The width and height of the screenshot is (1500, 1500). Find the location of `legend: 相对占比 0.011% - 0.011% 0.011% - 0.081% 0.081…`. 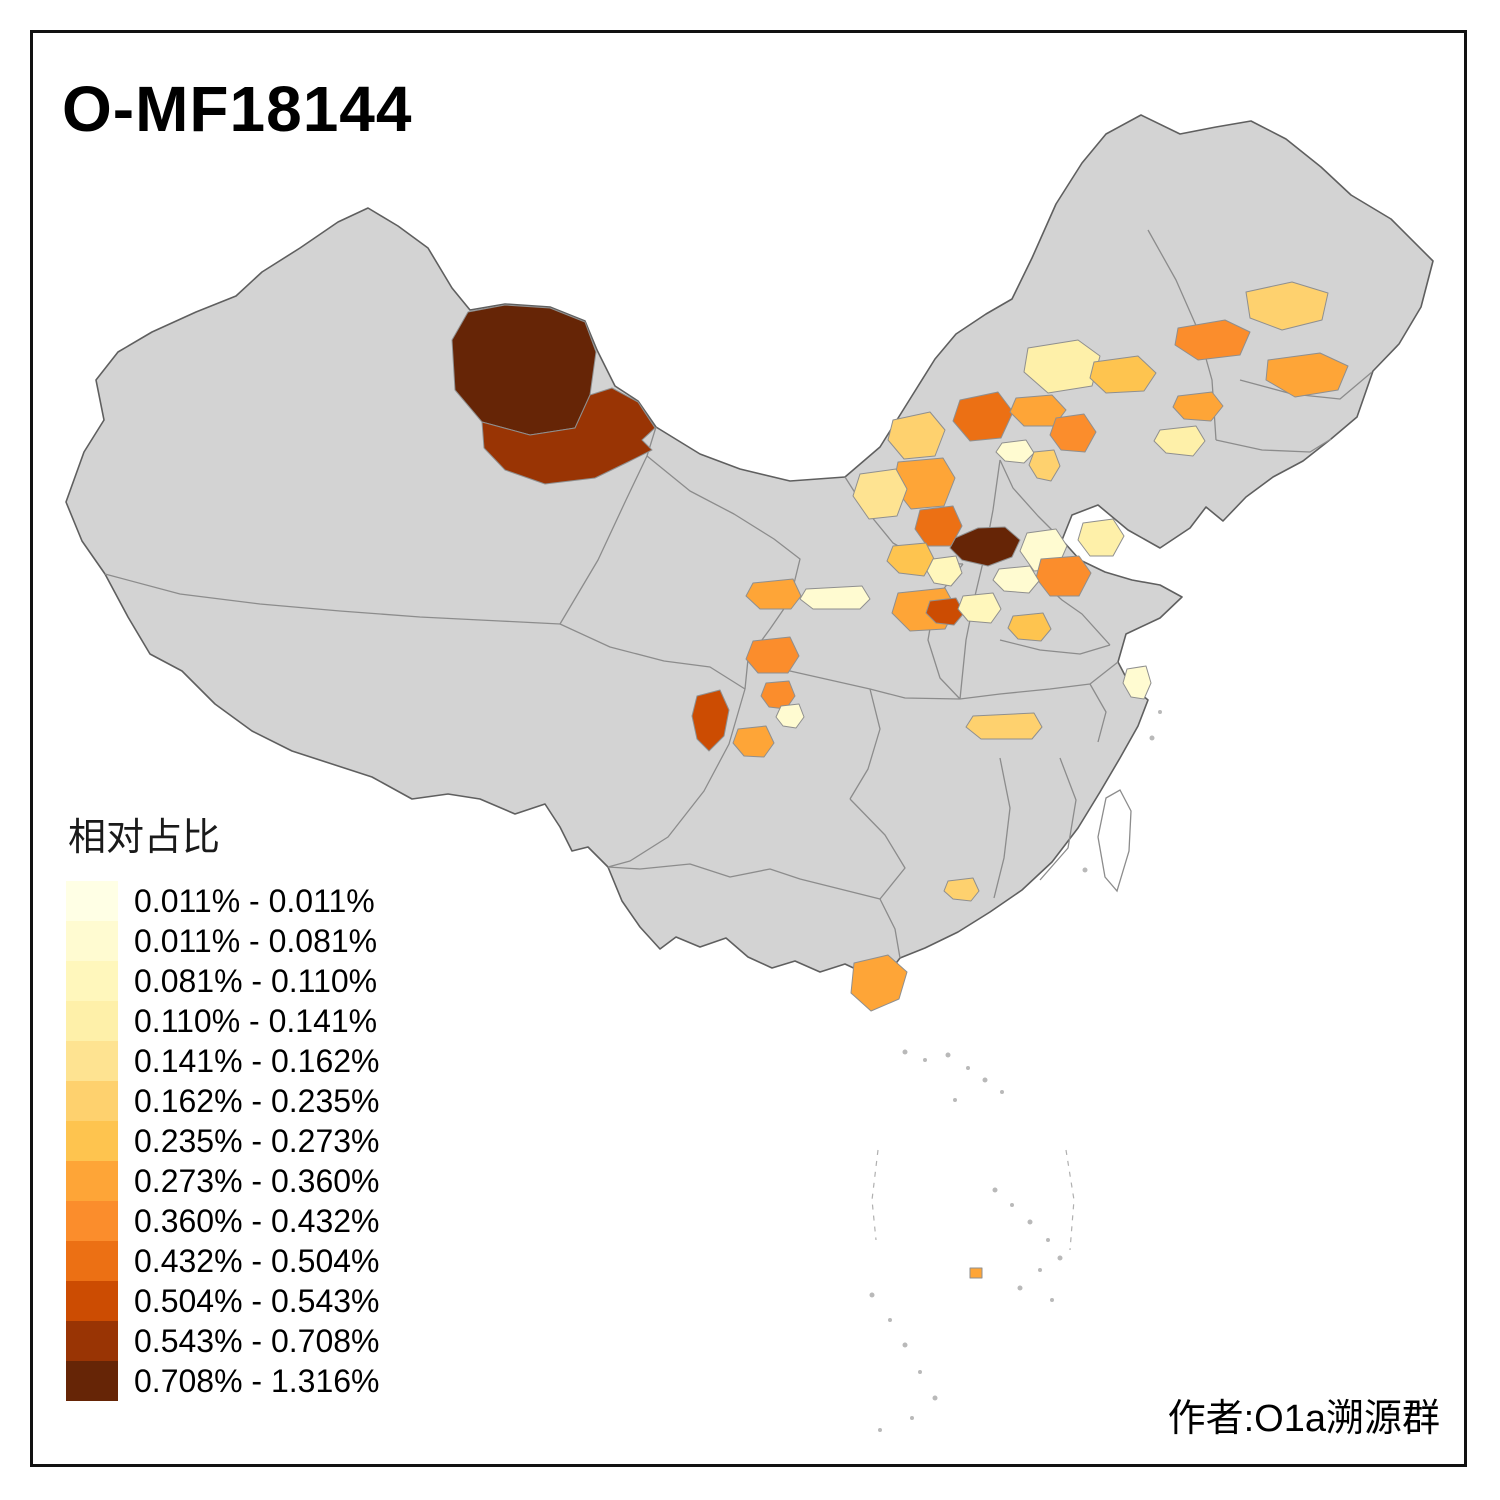

legend: 相对占比 0.011% - 0.011% 0.011% - 0.081% 0.081… is located at coordinates (223, 1103).